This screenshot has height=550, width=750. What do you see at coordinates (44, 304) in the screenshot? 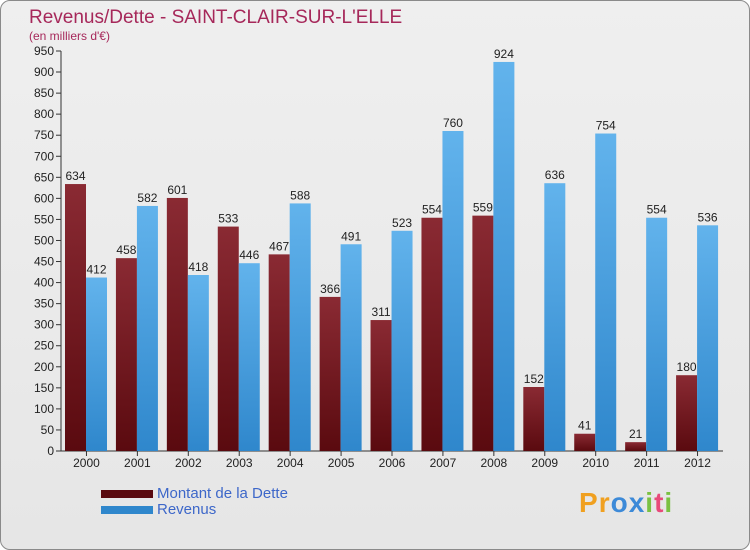
I see `y-tick-label: 350` at bounding box center [44, 304].